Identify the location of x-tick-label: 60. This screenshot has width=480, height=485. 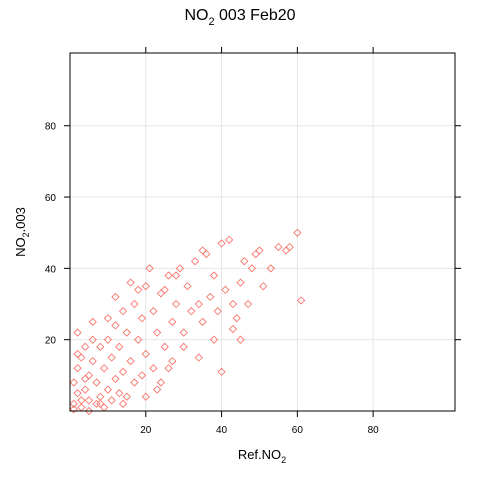
(298, 430).